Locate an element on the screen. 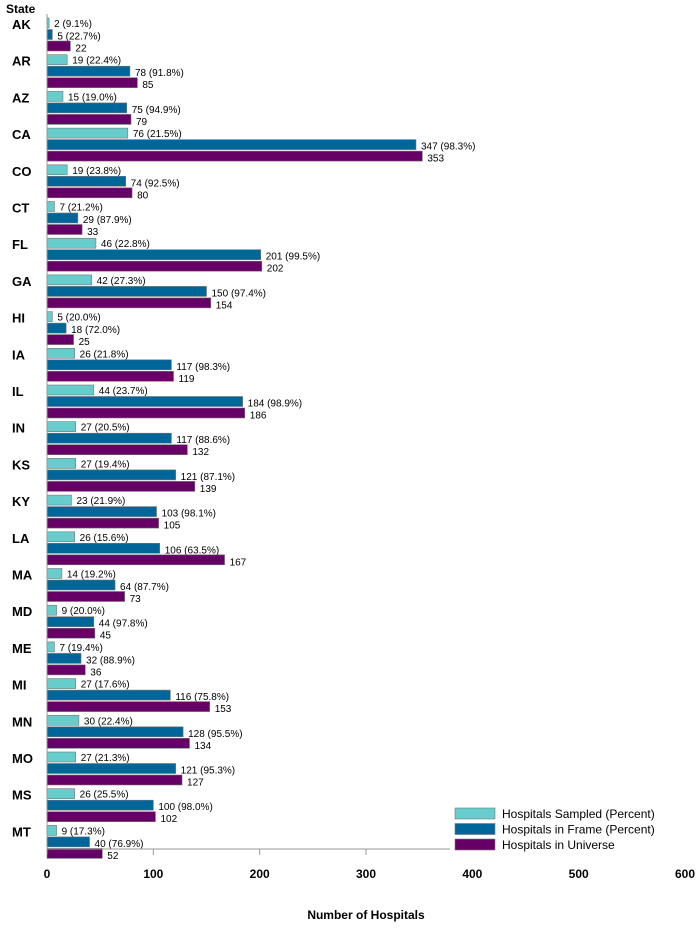 This screenshot has width=700, height=938. state-label: AK is located at coordinates (21, 24).